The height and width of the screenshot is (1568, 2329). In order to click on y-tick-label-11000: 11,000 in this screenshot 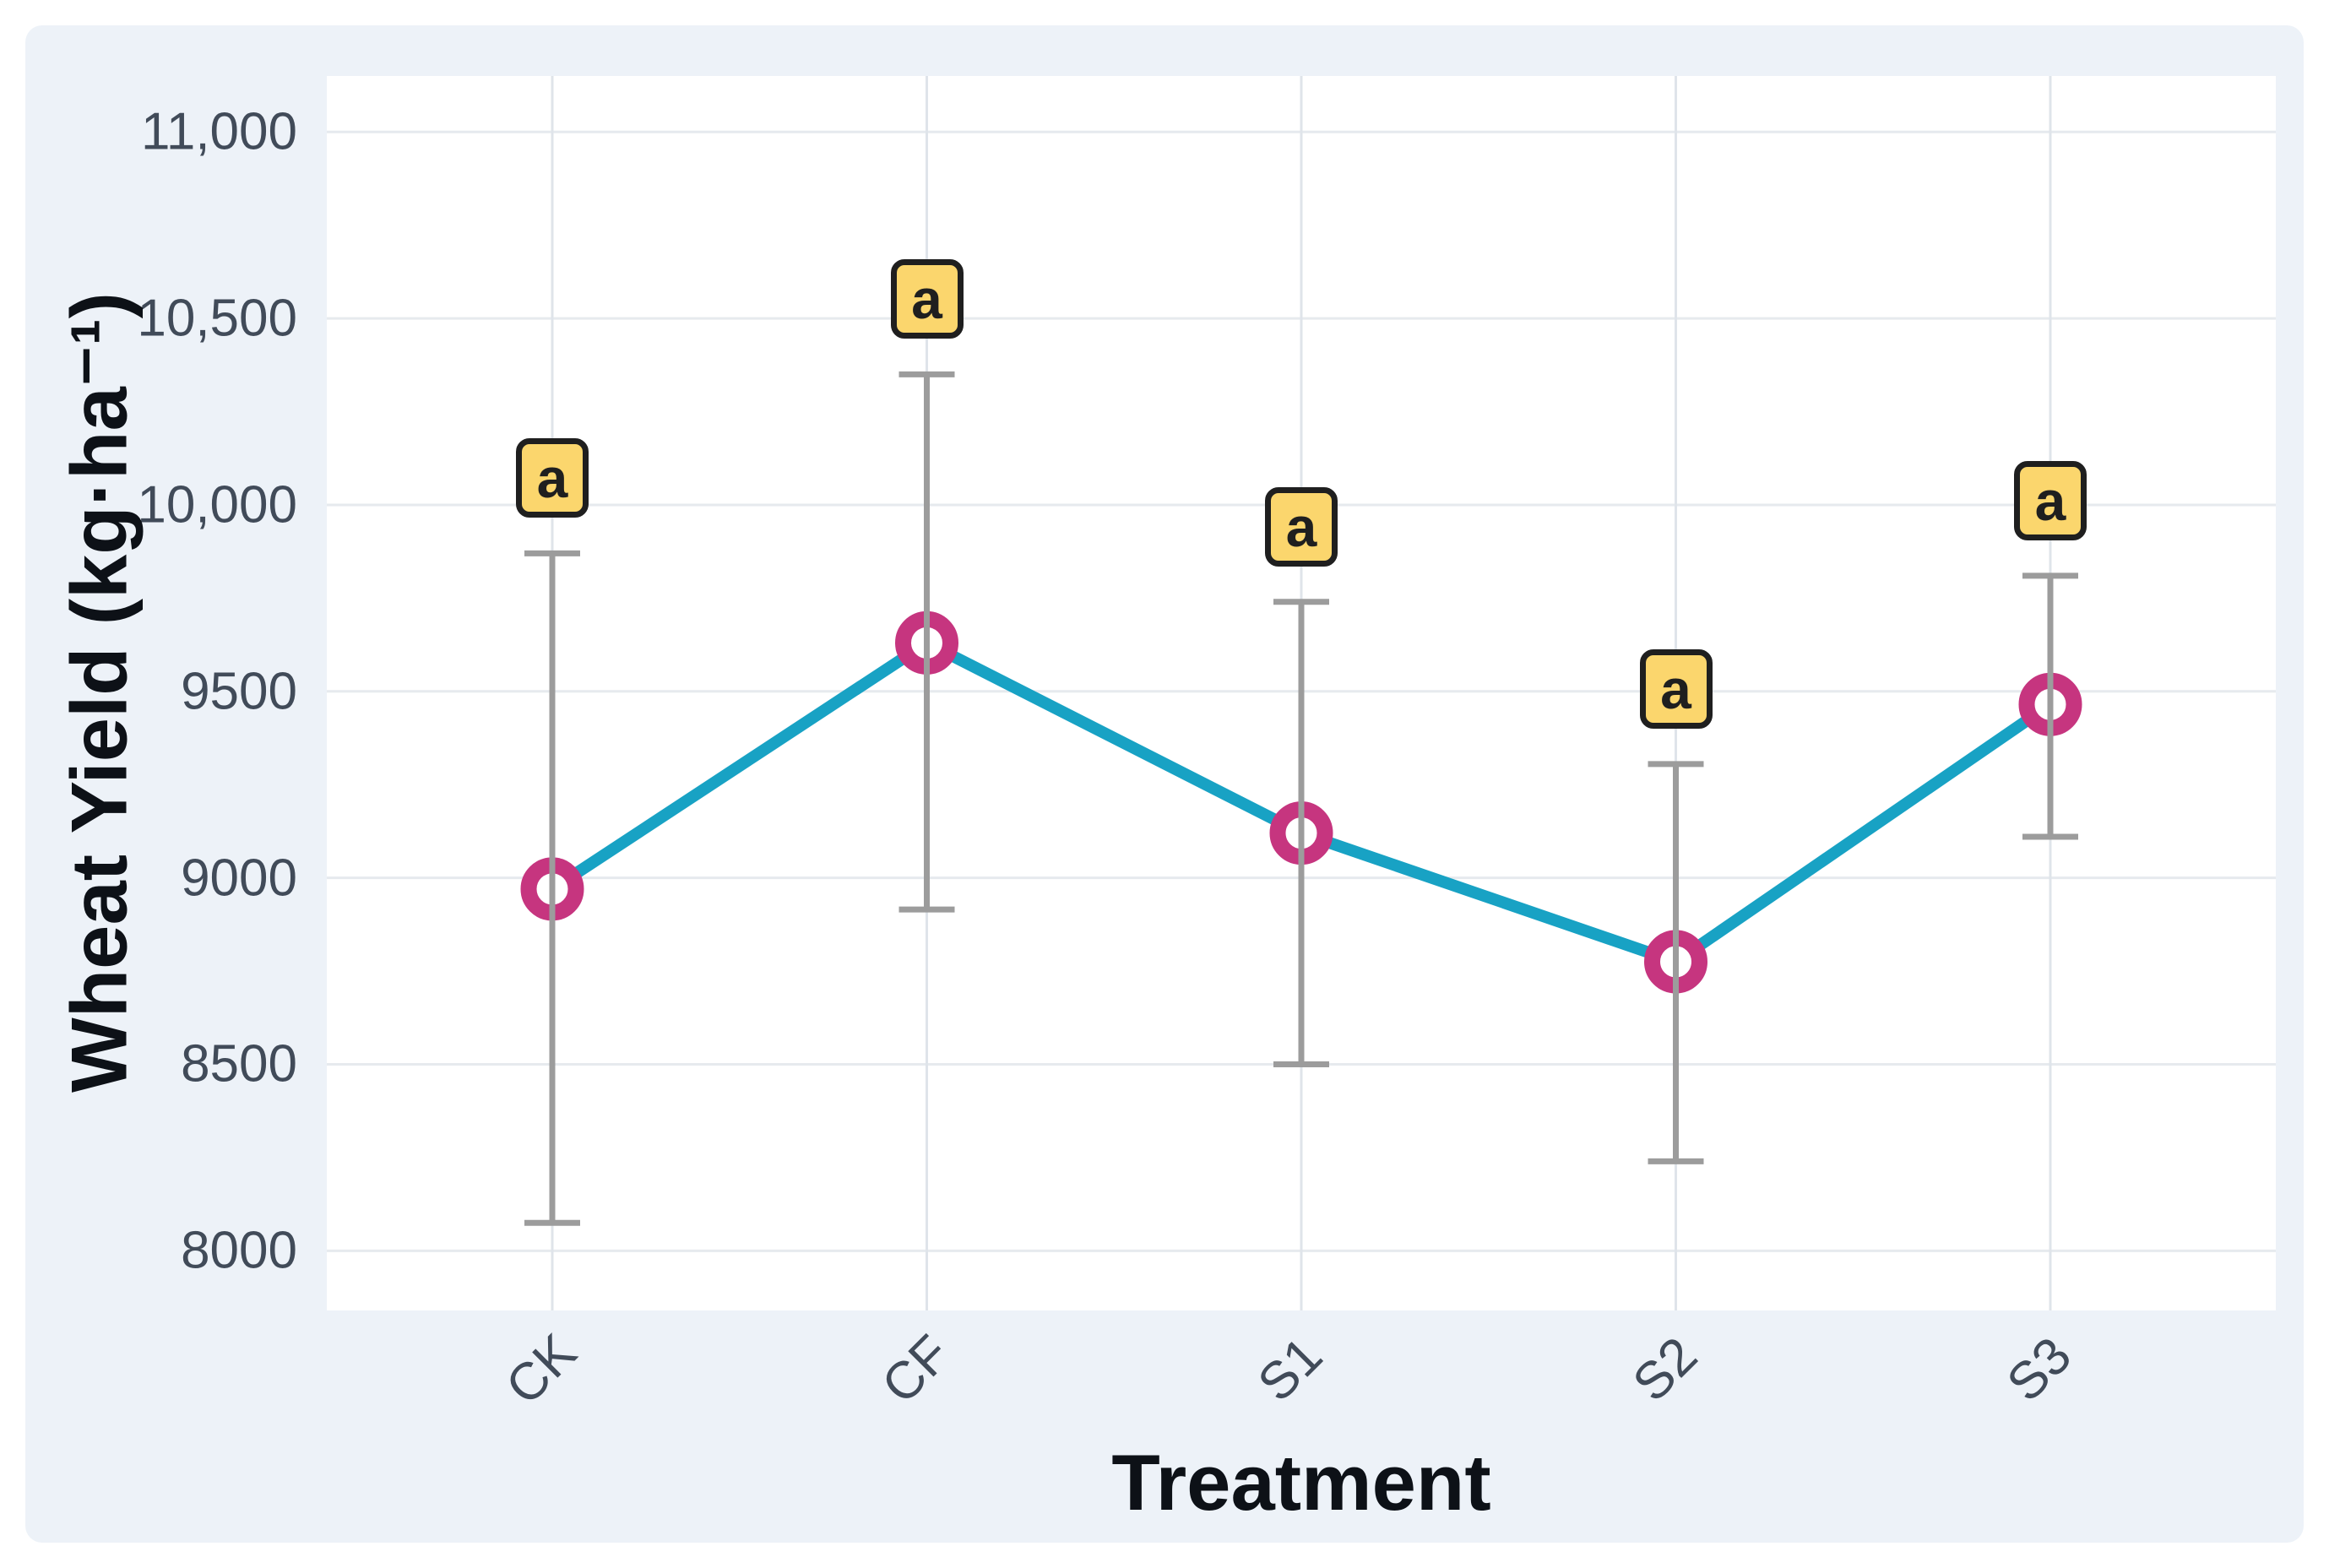, I will do `click(218, 131)`.